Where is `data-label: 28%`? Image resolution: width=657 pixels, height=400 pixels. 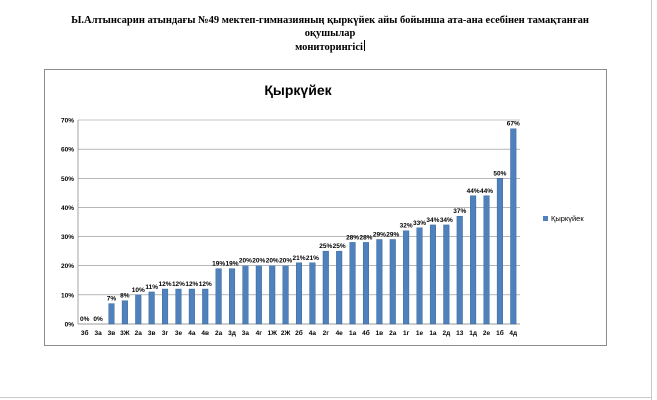 data-label: 28% is located at coordinates (352, 237).